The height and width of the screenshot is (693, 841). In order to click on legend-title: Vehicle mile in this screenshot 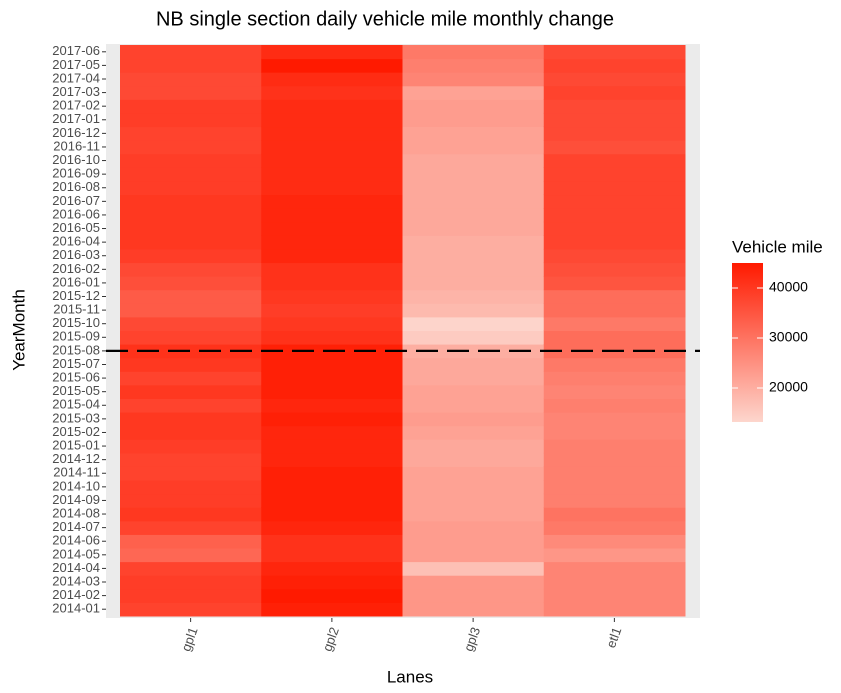, I will do `click(777, 246)`.